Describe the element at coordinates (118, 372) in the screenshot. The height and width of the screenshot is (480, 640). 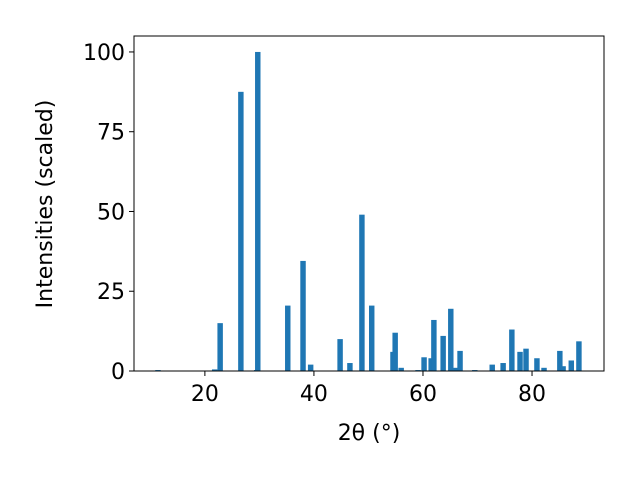
I see `y-tick-label: 0` at that location.